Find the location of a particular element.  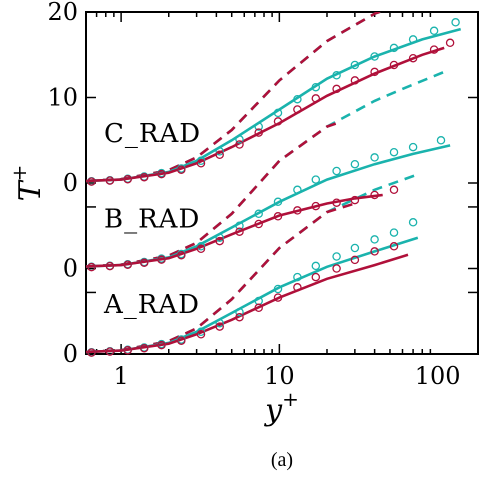

case-labels: A_RAD B_RAD C_RAD is located at coordinates (152, 219).